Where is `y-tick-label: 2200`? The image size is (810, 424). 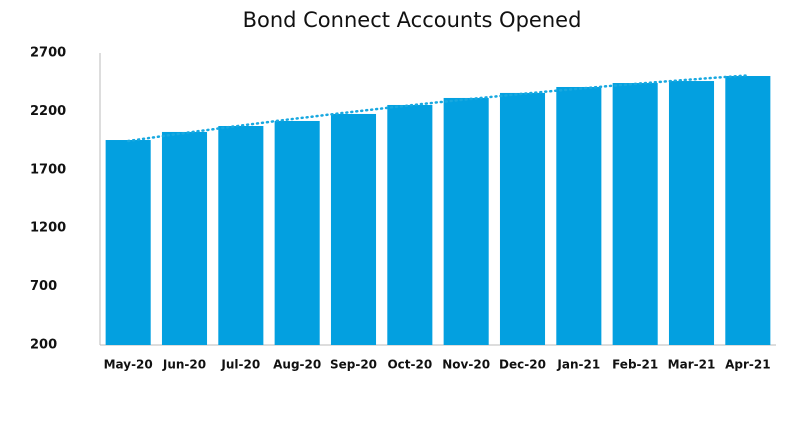 y-tick-label: 2200 is located at coordinates (48, 111).